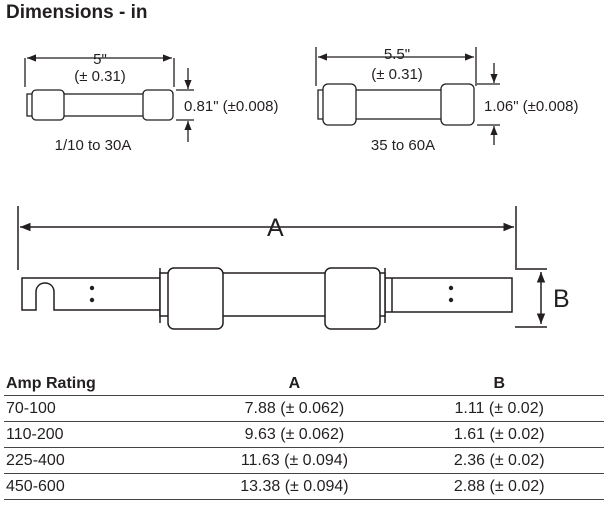 The width and height of the screenshot is (607, 507). I want to click on column-header-amp-rating: Amp Rating, so click(99, 384).